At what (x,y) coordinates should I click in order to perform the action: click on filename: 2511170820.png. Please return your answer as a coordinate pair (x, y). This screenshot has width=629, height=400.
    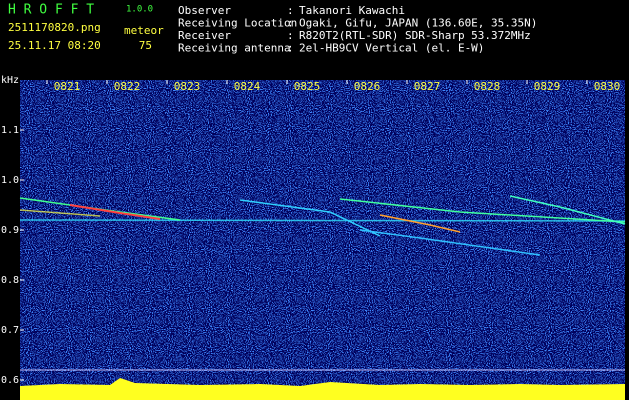
    Looking at the image, I should click on (54, 27).